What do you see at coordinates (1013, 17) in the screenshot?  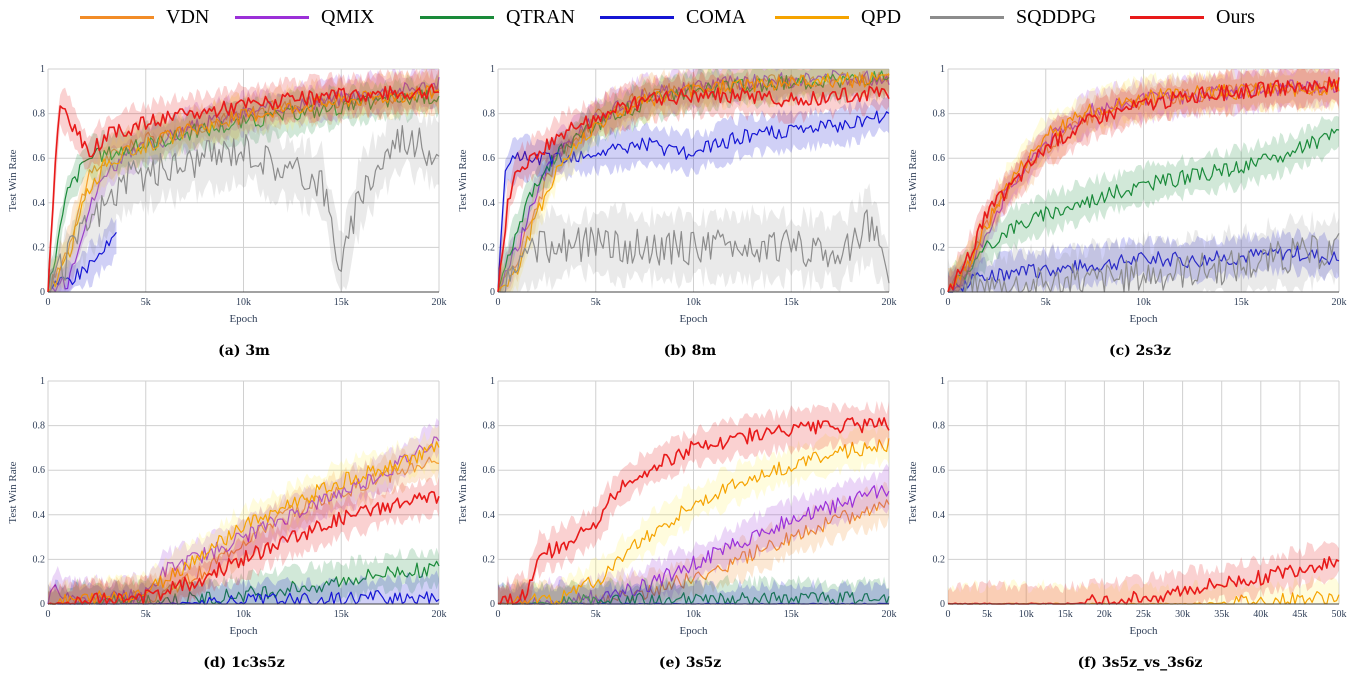 I see `legend-item: SQDDPG` at bounding box center [1013, 17].